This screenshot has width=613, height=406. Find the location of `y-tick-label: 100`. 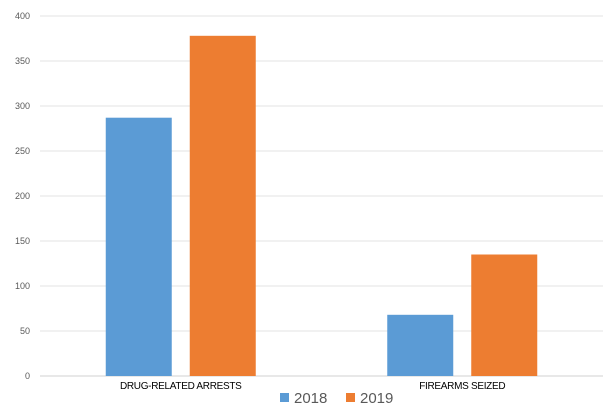

y-tick-label: 100 is located at coordinates (22, 286).